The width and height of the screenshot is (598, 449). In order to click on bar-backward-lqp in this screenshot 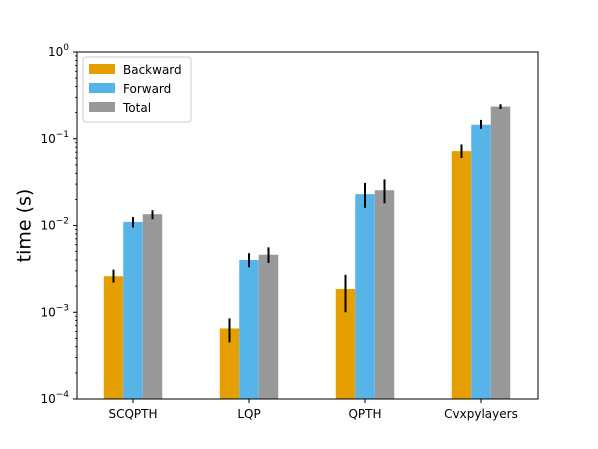, I will do `click(229, 363)`.